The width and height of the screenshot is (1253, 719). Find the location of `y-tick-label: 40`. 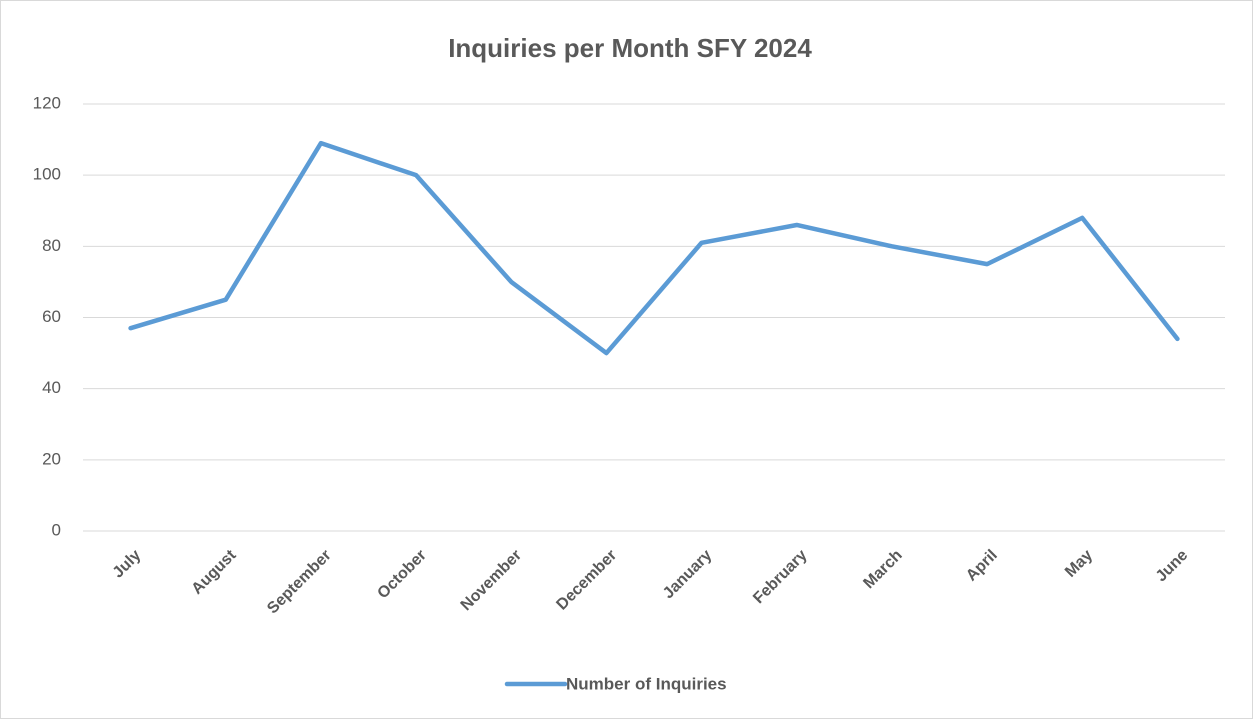

y-tick-label: 40 is located at coordinates (51, 387).